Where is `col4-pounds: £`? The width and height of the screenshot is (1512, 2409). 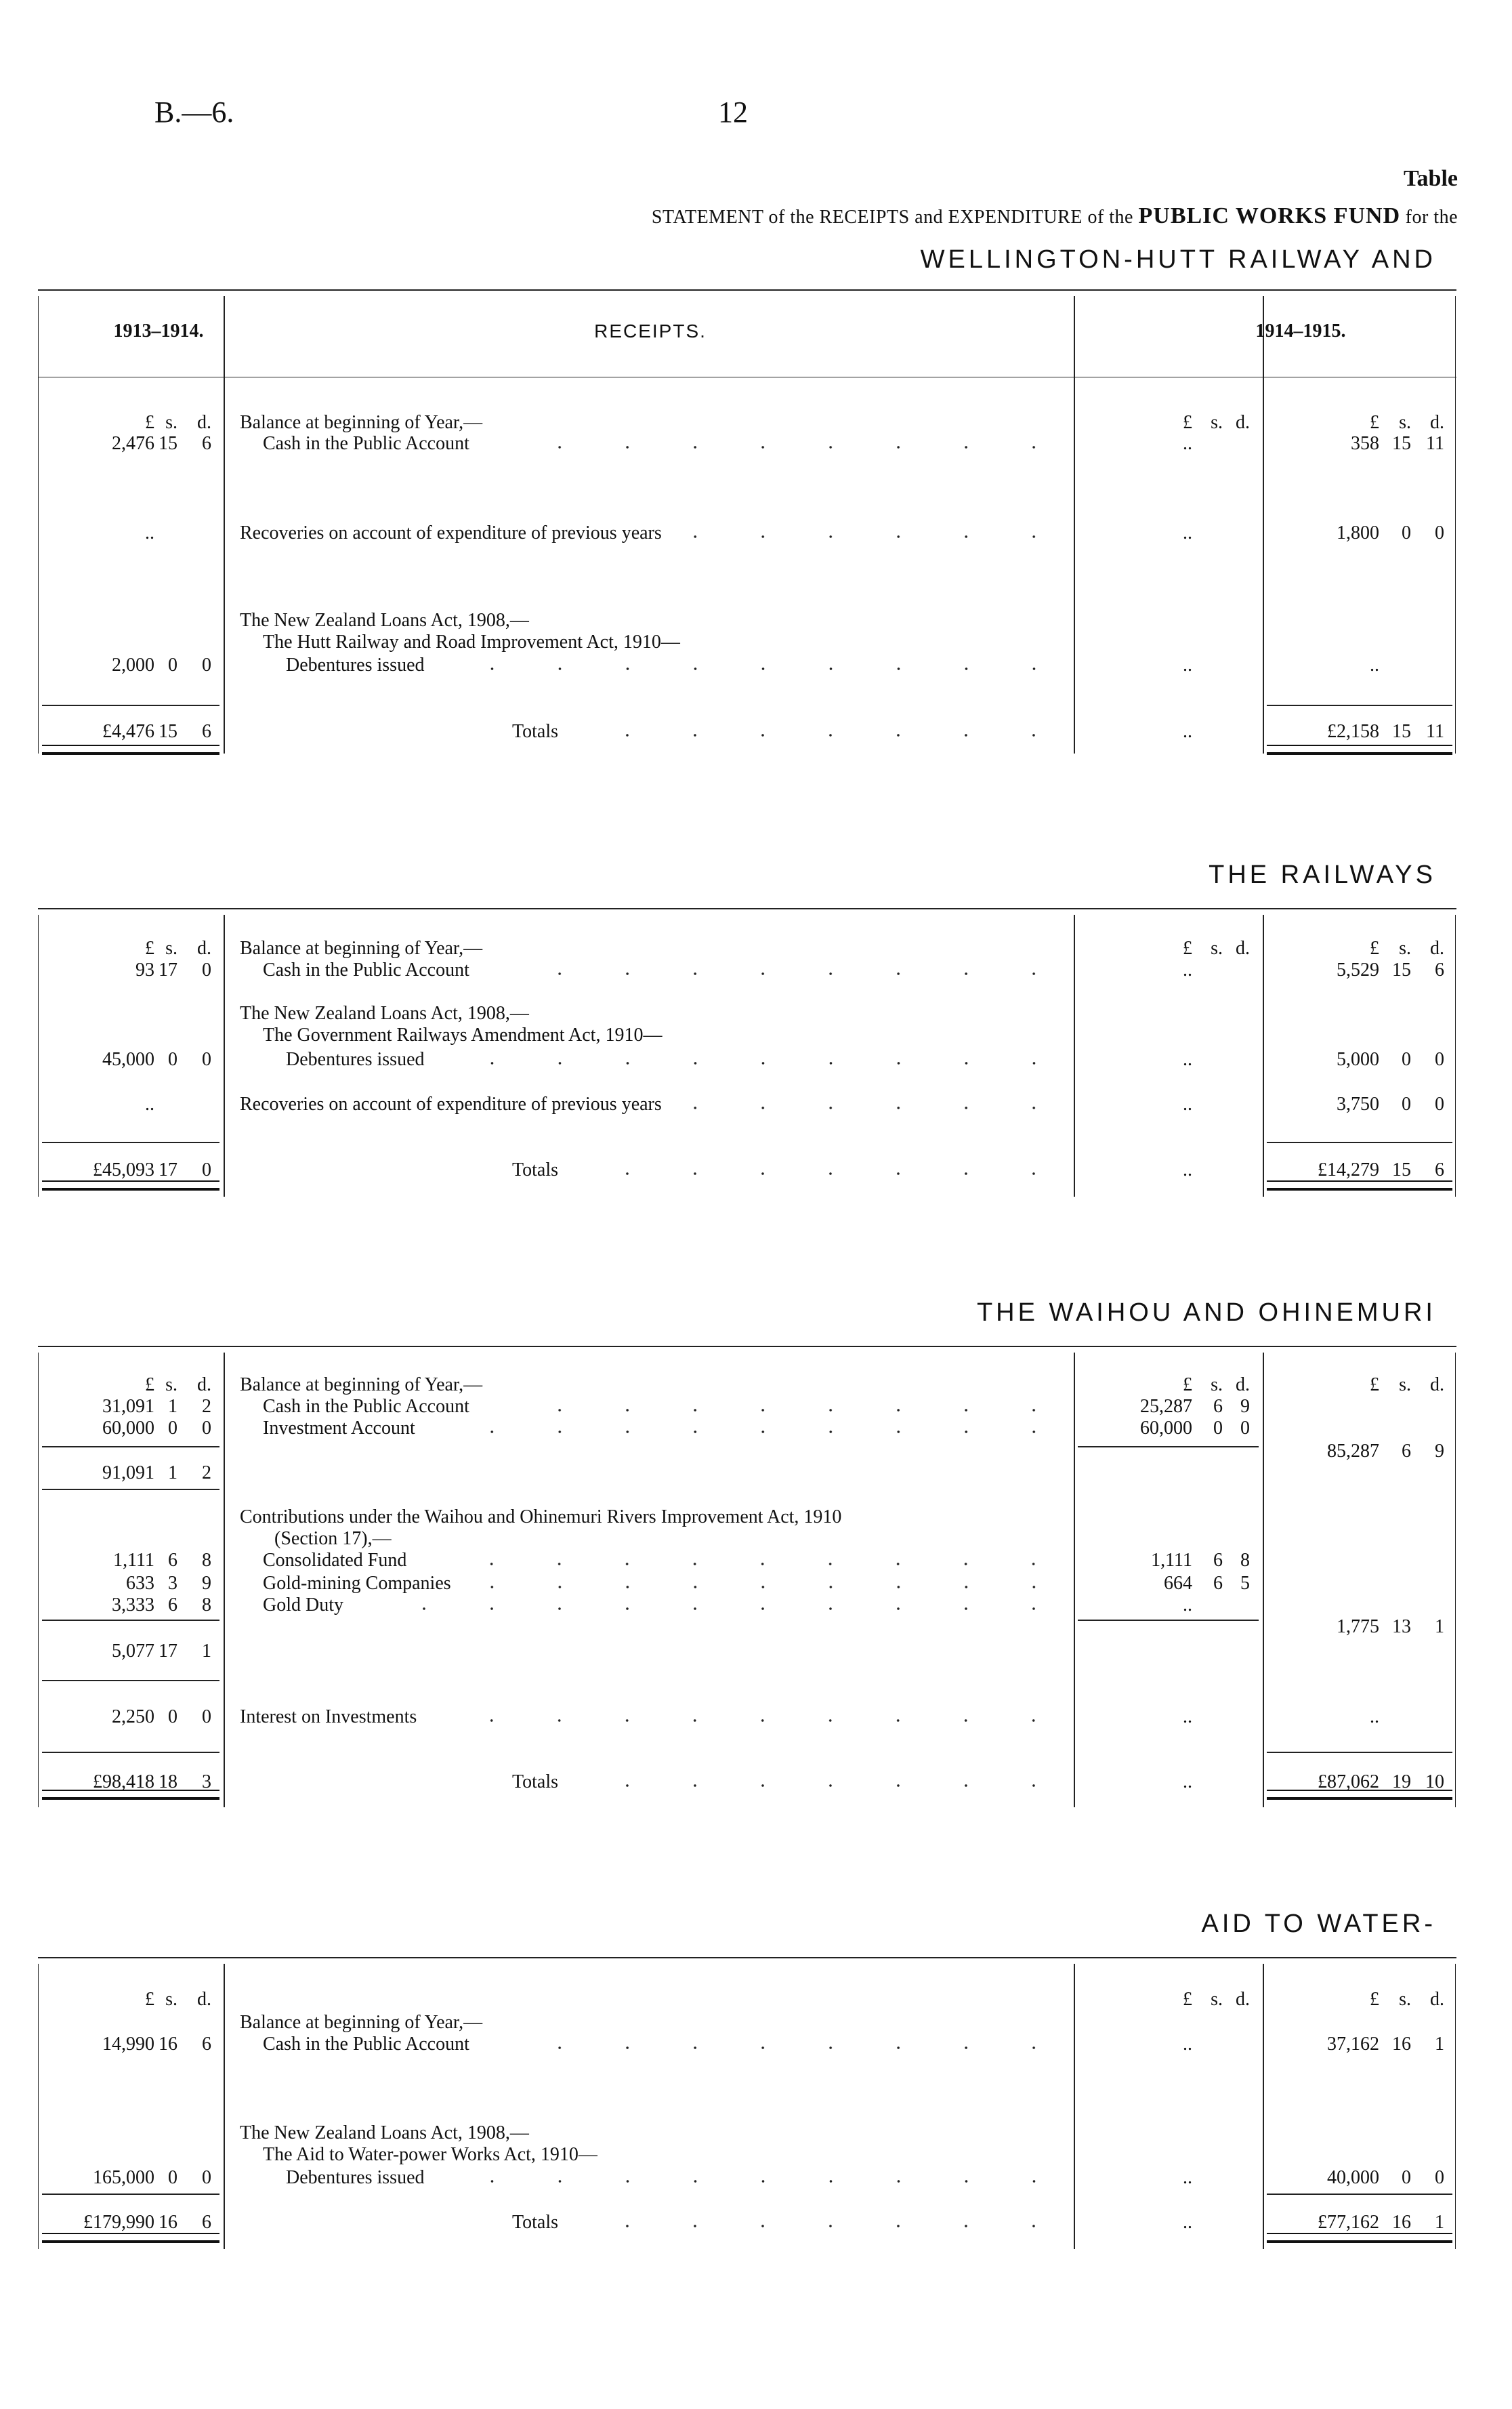 col4-pounds: £ is located at coordinates (1374, 422).